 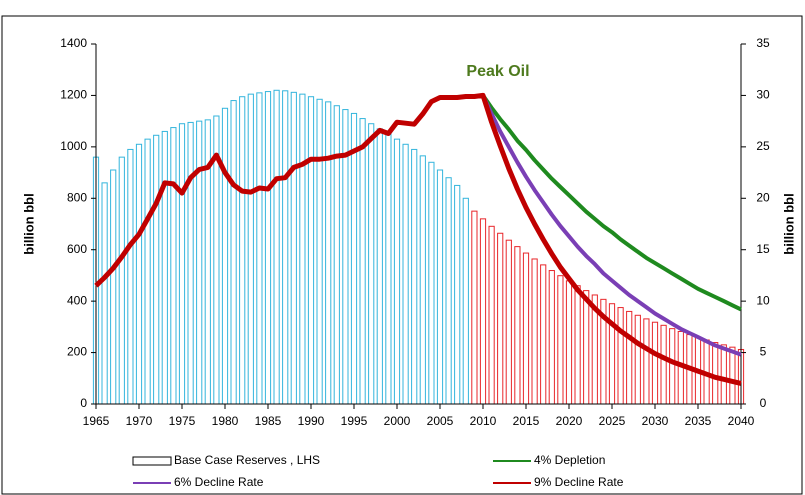 I want to click on y2-tick-label: 35, so click(x=763, y=43).